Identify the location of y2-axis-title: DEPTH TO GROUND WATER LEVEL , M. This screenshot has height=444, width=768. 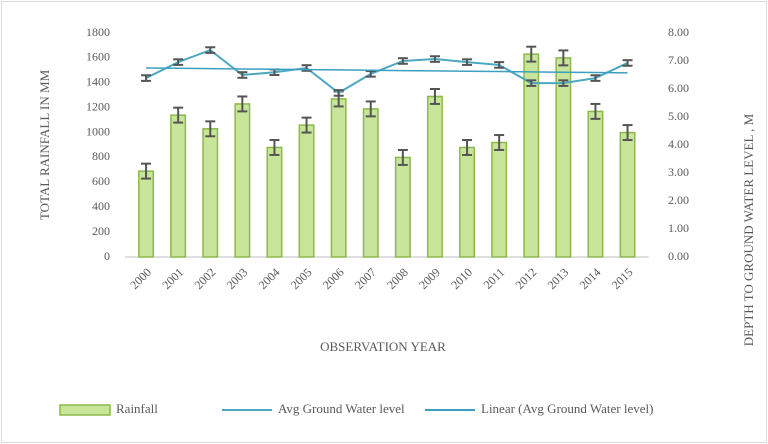
(748, 229).